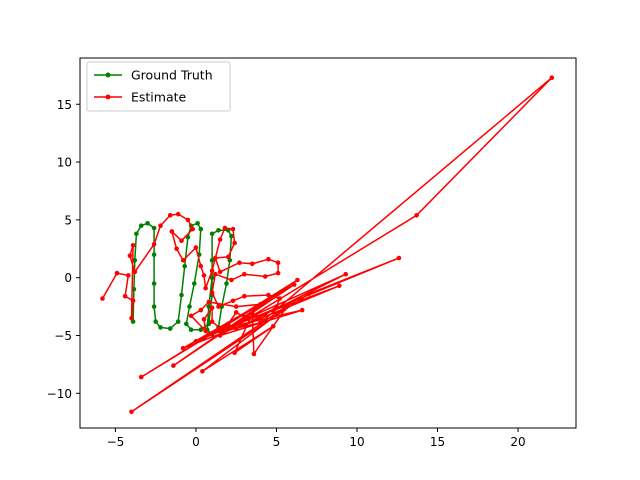  I want to click on y-tick-label: −5, so click(63, 336).